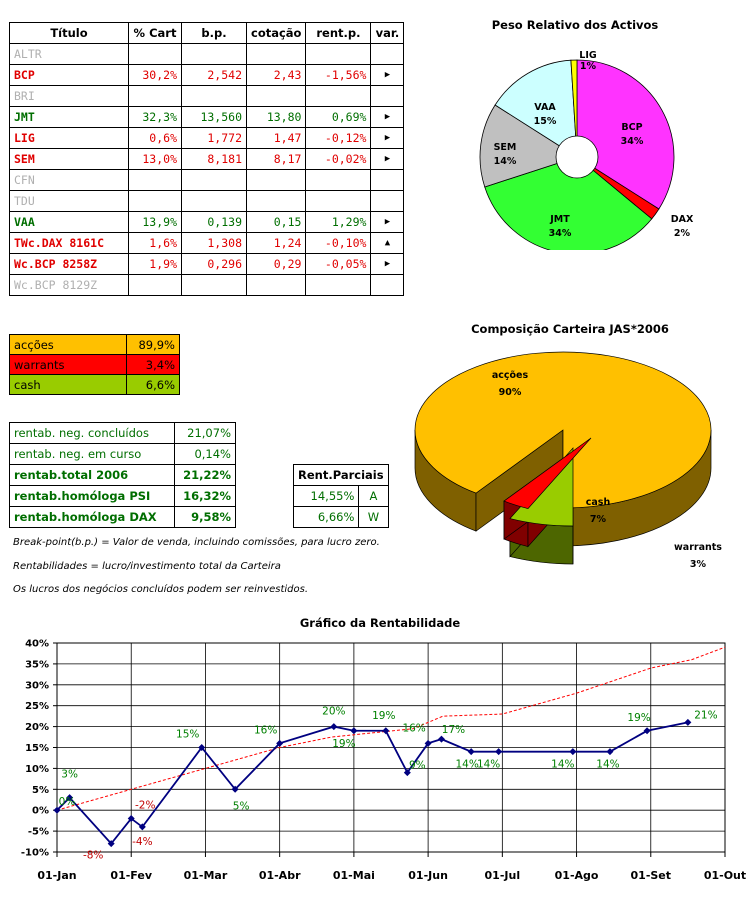 This screenshot has width=755, height=900. What do you see at coordinates (560, 226) in the screenshot?
I see `pie-label: JMT 34%` at bounding box center [560, 226].